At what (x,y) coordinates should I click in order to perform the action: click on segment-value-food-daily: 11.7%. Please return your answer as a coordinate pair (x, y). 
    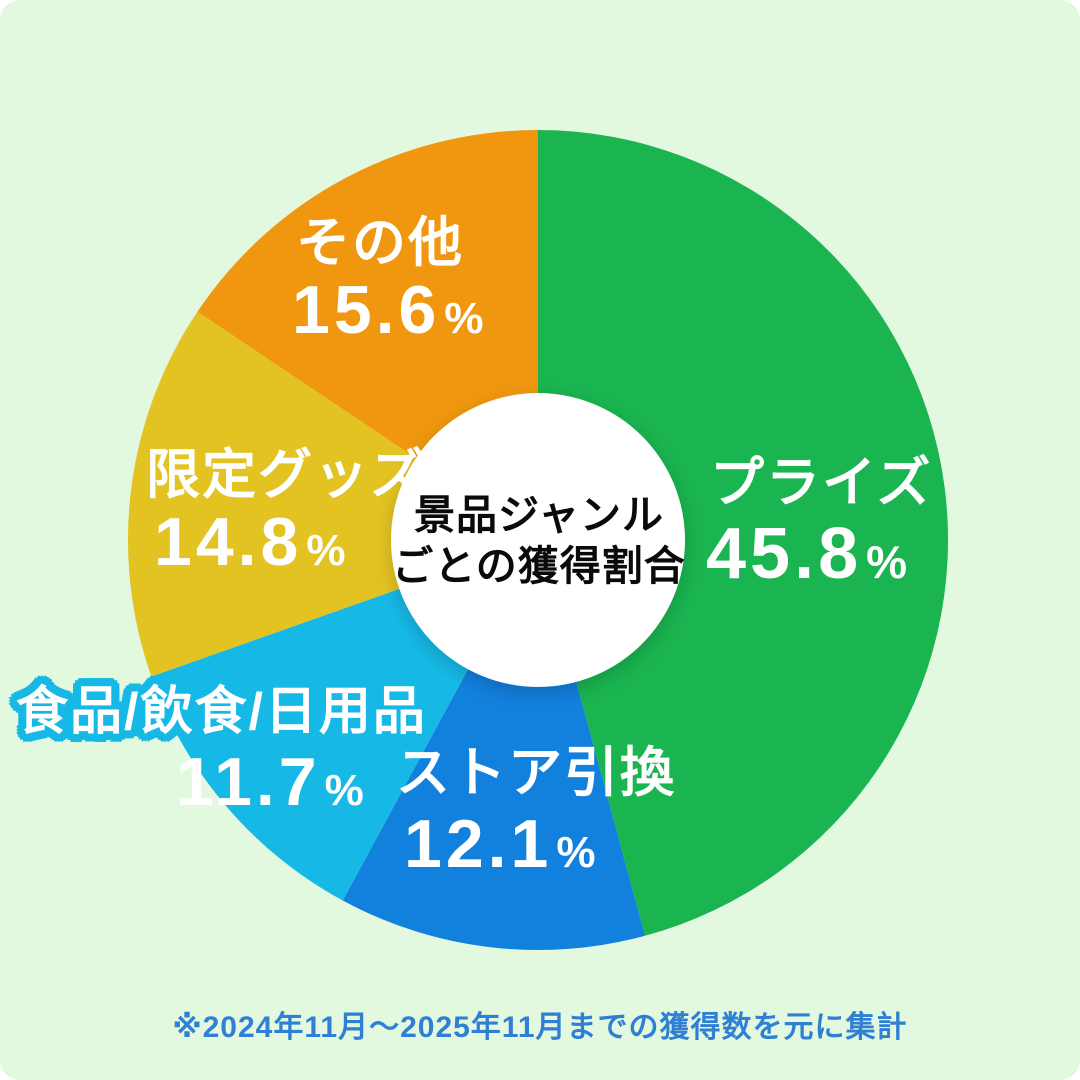
    Looking at the image, I should click on (270, 782).